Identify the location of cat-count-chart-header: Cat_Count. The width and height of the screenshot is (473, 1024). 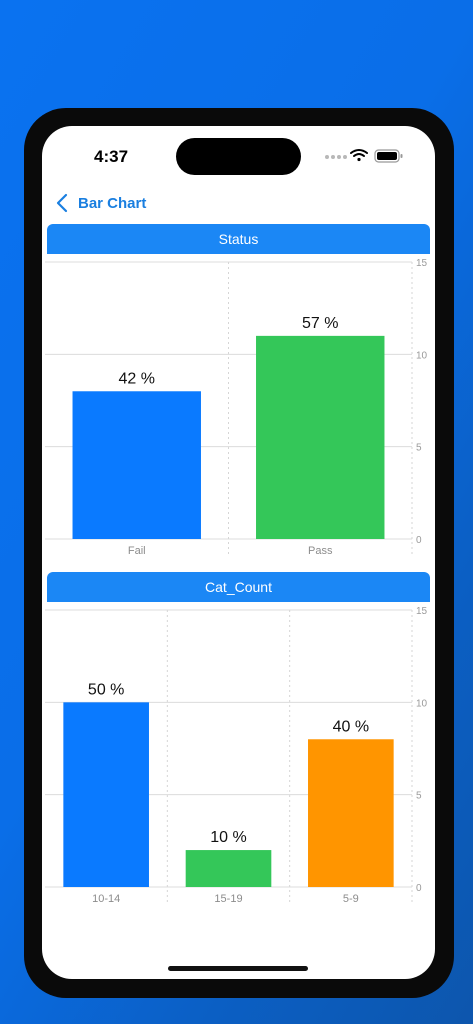
(238, 587).